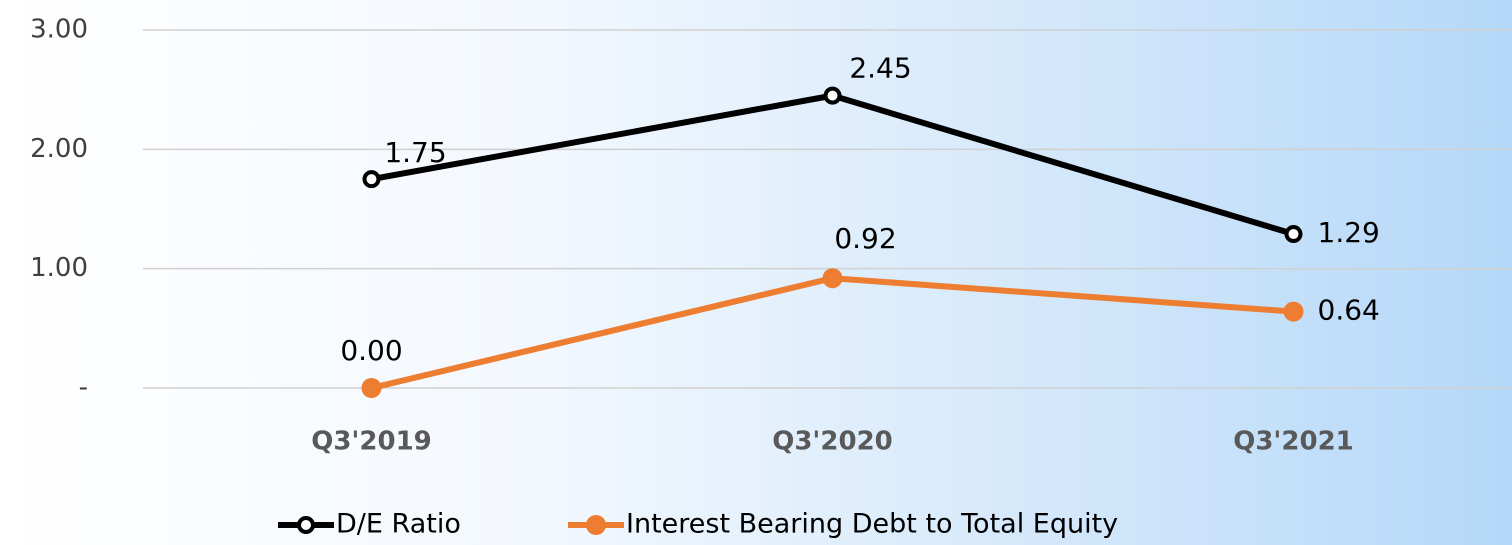 Image resolution: width=1512 pixels, height=545 pixels. What do you see at coordinates (1349, 310) in the screenshot?
I see `data-label: 0.64` at bounding box center [1349, 310].